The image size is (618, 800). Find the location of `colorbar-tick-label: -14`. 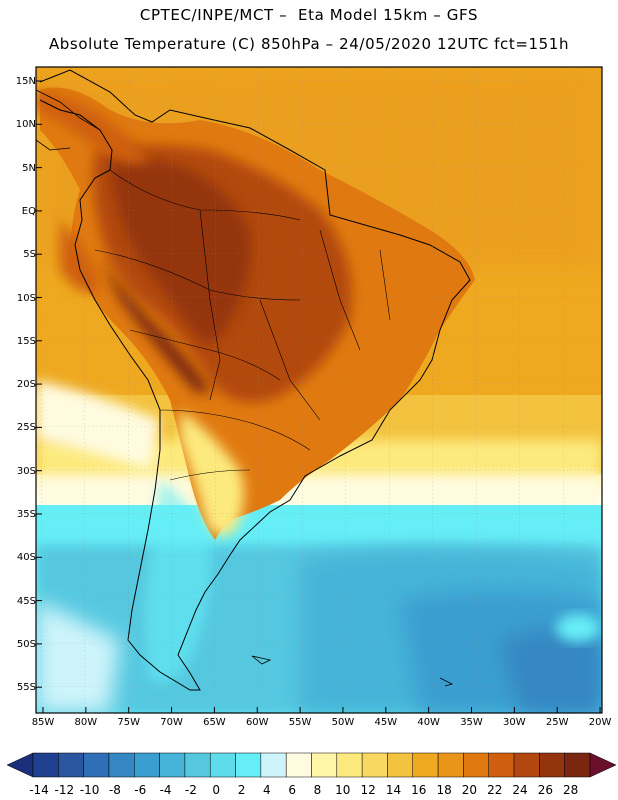

colorbar-tick-label: -14 is located at coordinates (39, 790).